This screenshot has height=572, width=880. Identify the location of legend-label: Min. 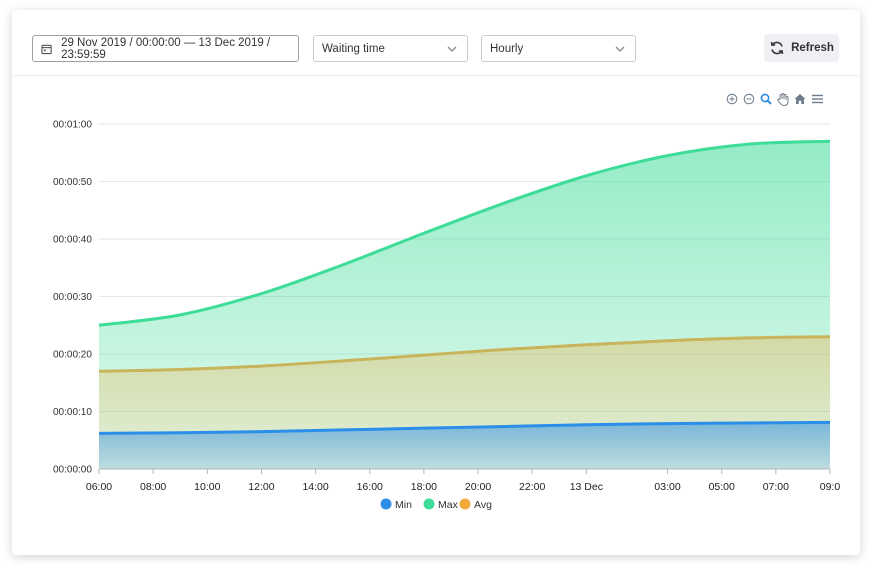
(403, 505).